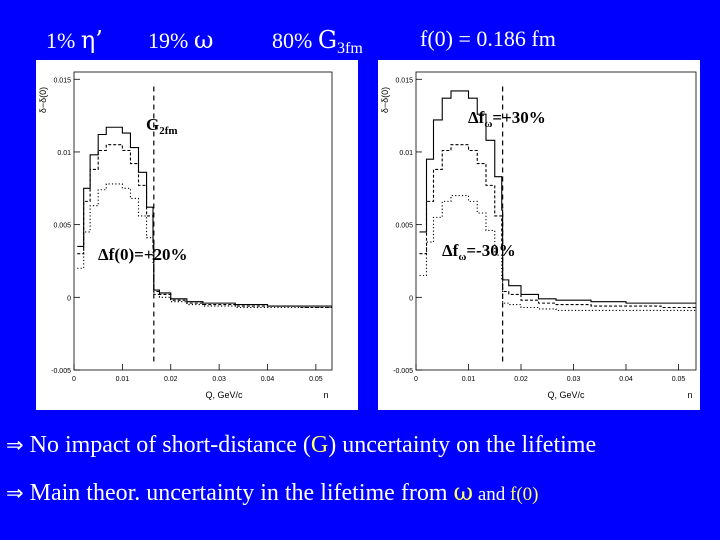 The height and width of the screenshot is (540, 720). I want to click on bullet-1-text-end: ) uncertainty on the lifetime, so click(462, 445).